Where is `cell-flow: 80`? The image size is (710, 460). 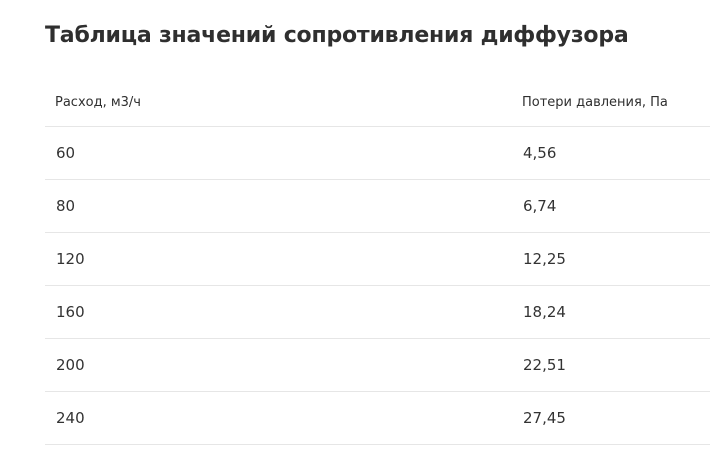 cell-flow: 80 is located at coordinates (283, 206).